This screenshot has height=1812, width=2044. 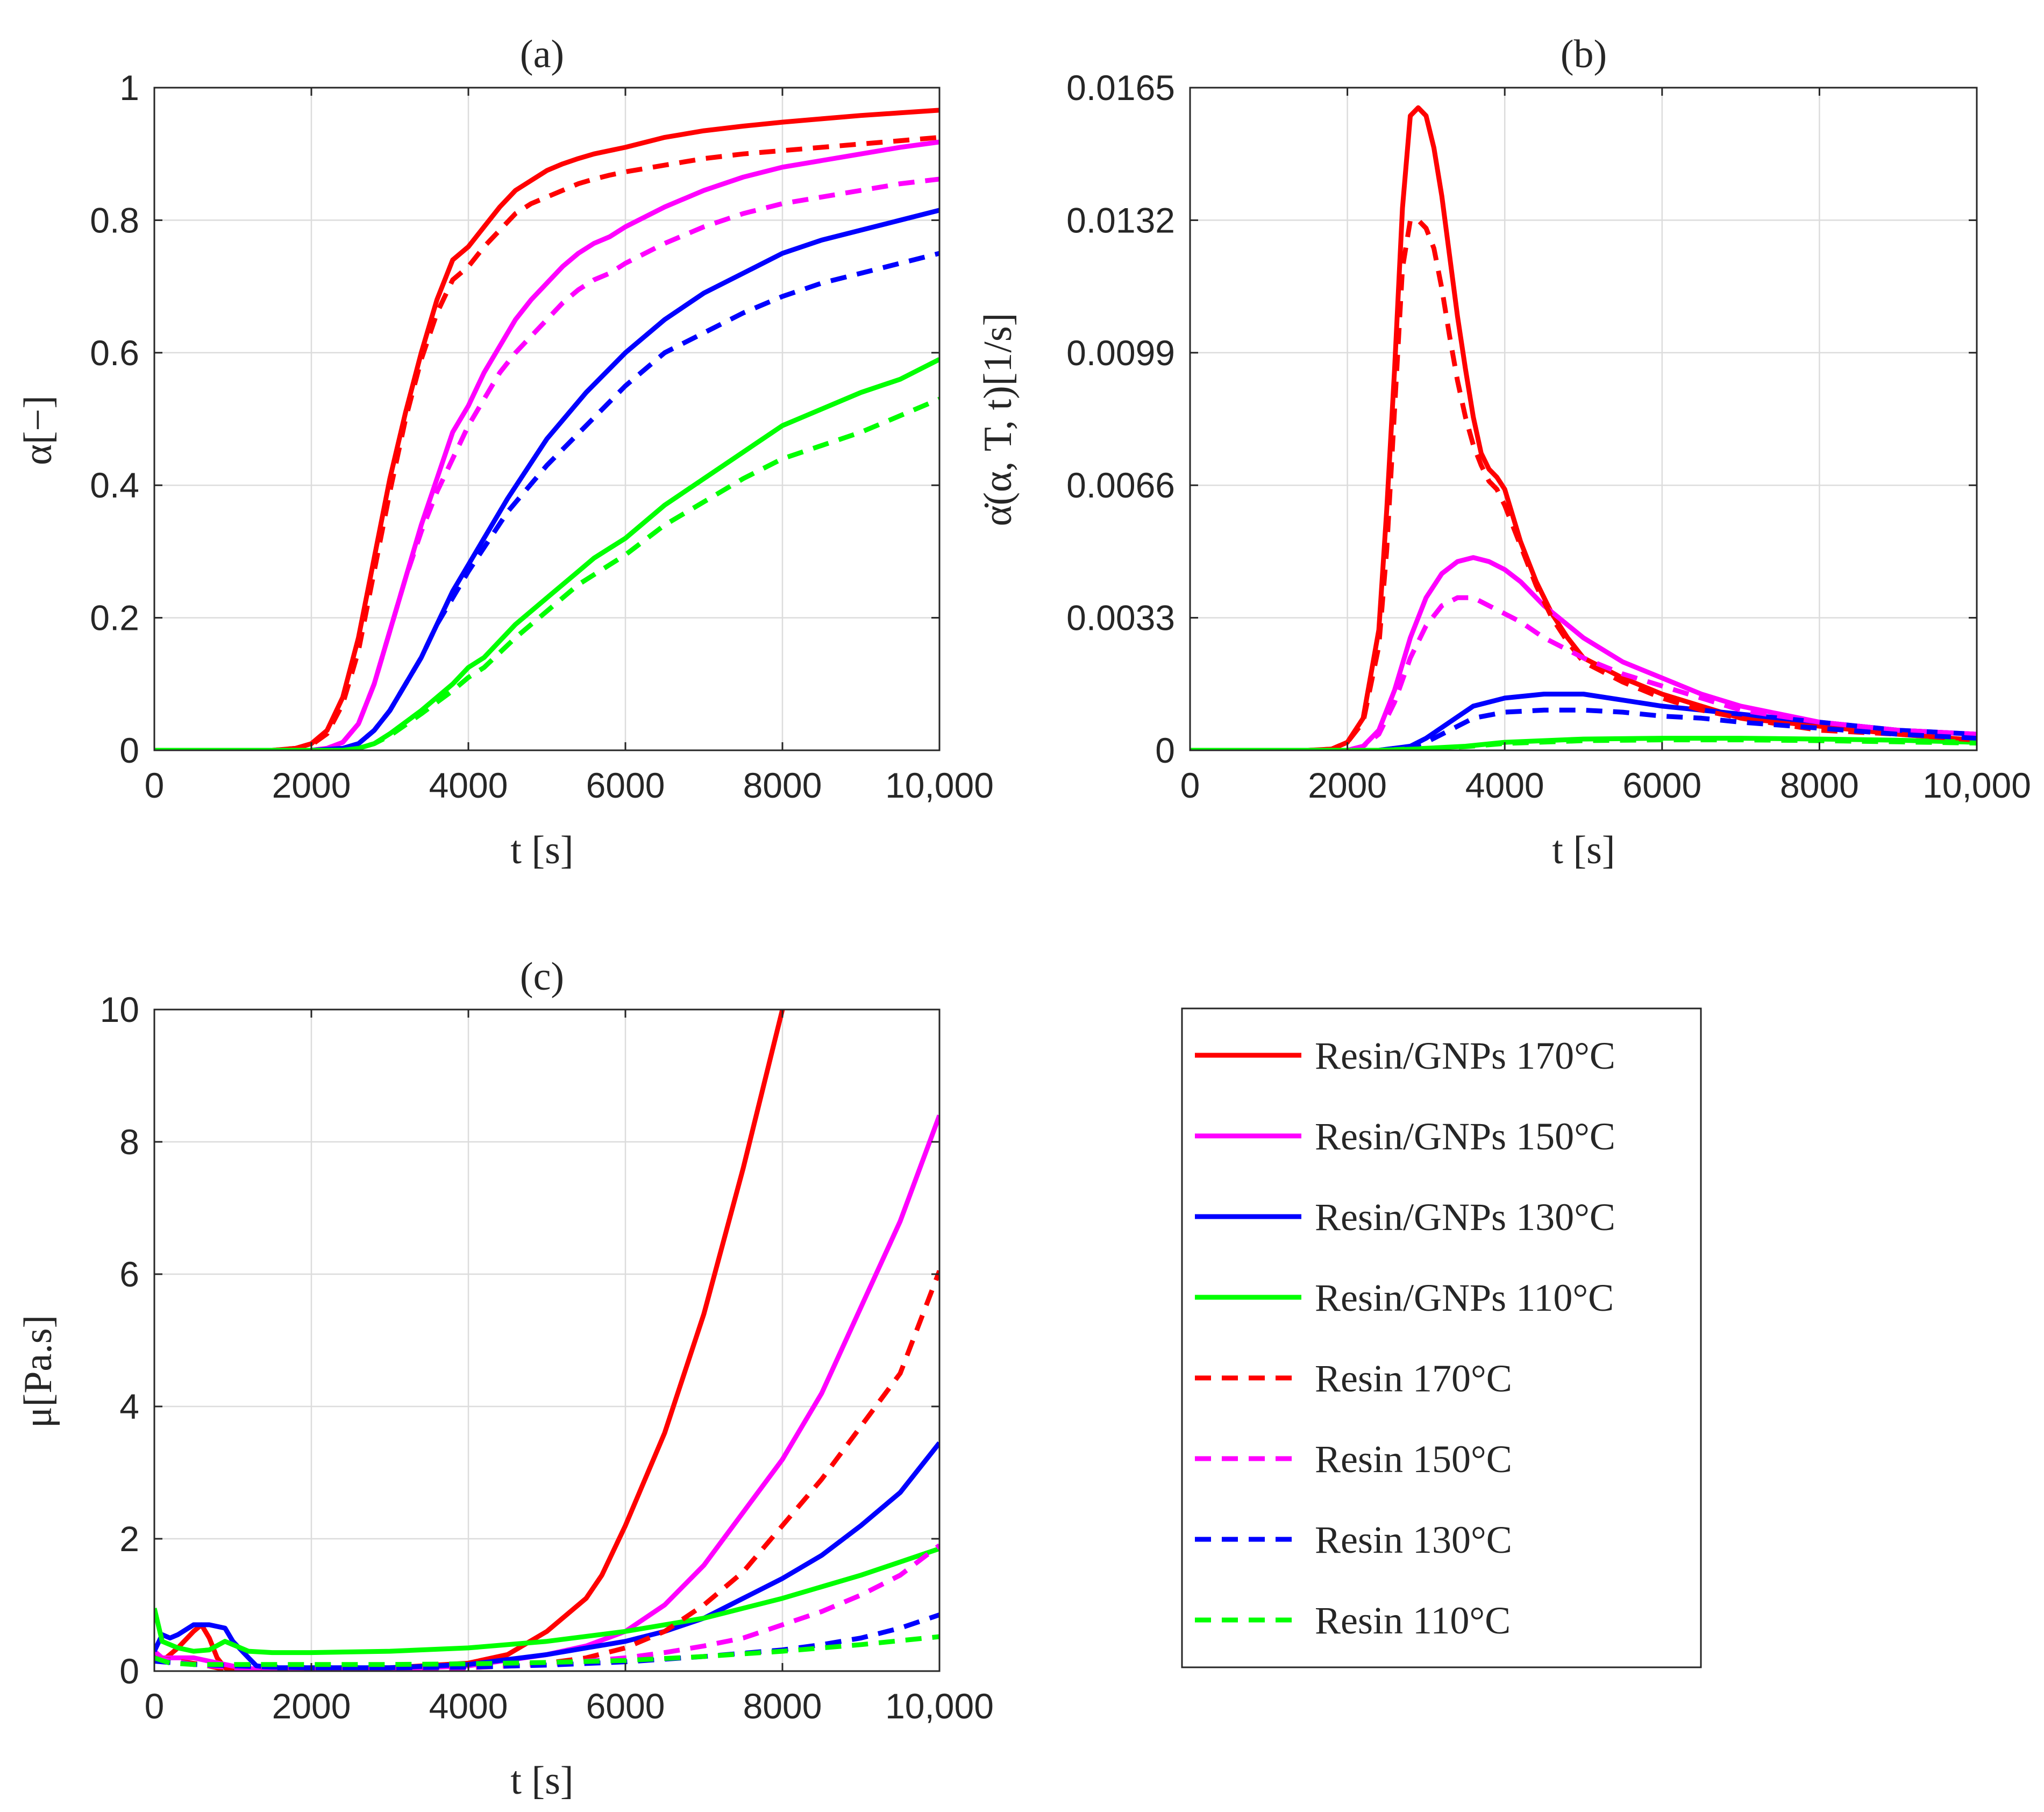 I want to click on panel-b-plot-area, so click(x=1583, y=419).